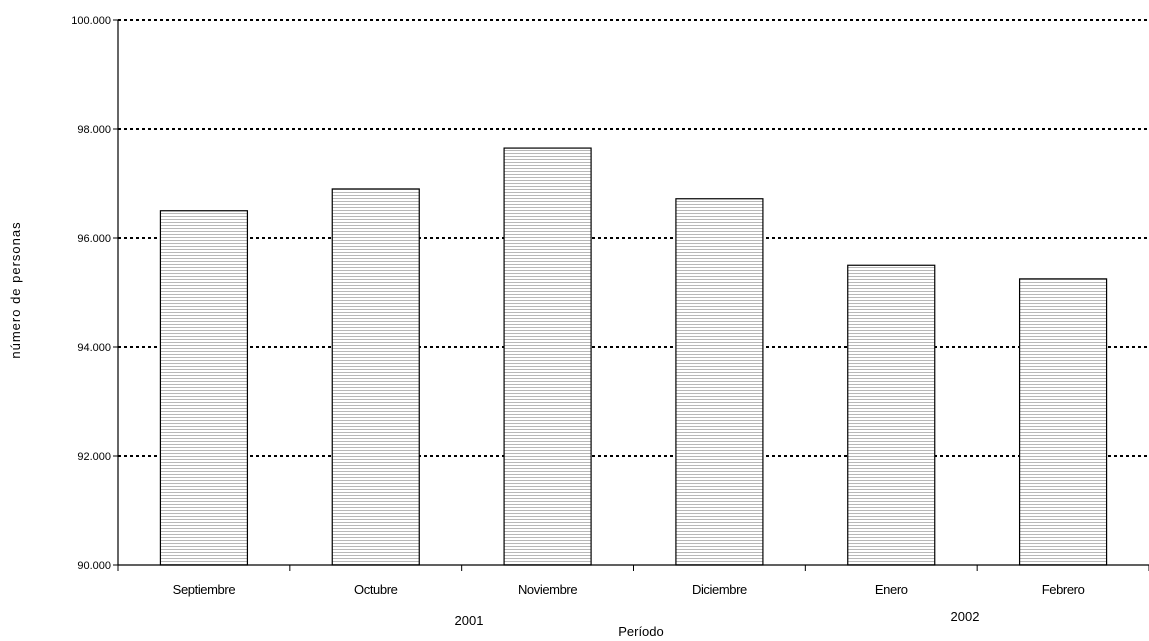 This screenshot has height=641, width=1149. What do you see at coordinates (94, 130) in the screenshot?
I see `y-tick-label: 98.000` at bounding box center [94, 130].